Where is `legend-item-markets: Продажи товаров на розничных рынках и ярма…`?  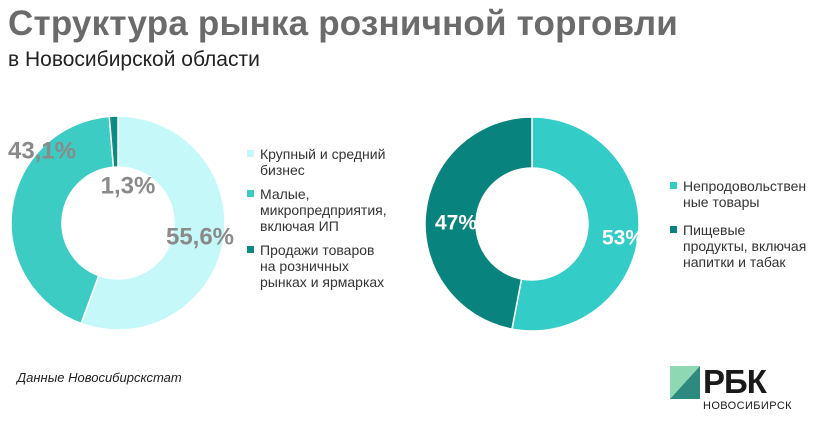
legend-item-markets: Продажи товаров на розничных рынках и ярма… is located at coordinates (329, 266).